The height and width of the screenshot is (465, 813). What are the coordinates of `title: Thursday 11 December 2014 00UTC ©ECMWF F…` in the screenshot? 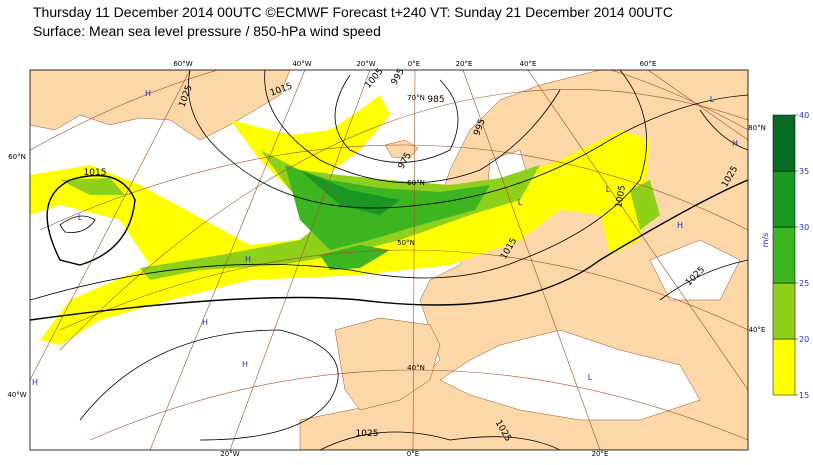 It's located at (353, 12).